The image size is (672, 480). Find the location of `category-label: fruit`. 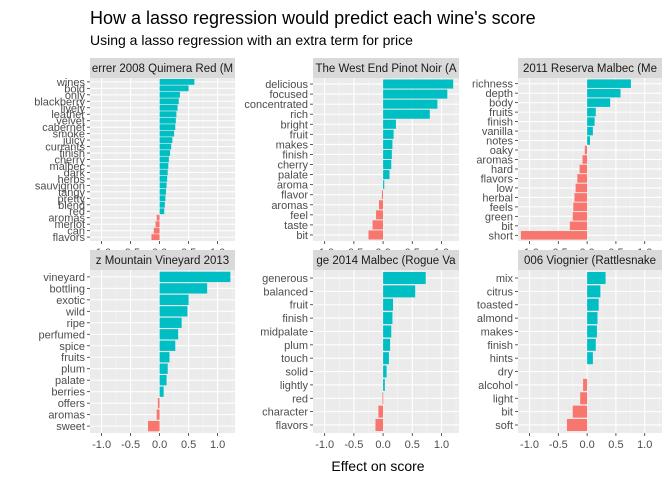

category-label: fruit is located at coordinates (299, 135).